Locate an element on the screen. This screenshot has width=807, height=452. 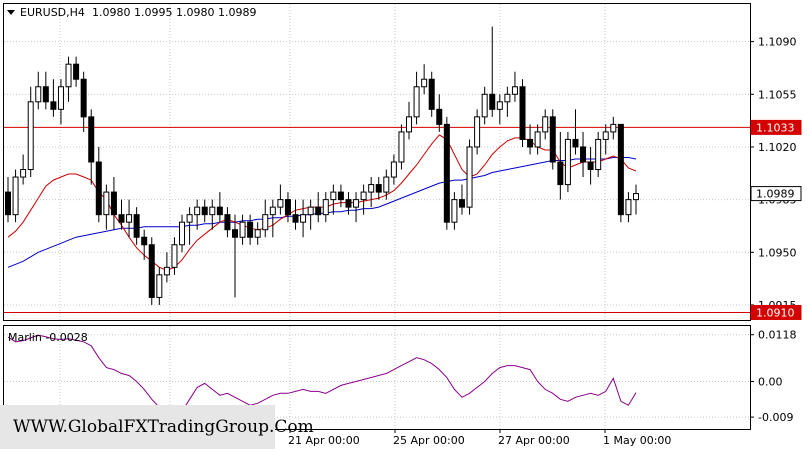
price-tick-label: 1.1020 is located at coordinates (777, 147).